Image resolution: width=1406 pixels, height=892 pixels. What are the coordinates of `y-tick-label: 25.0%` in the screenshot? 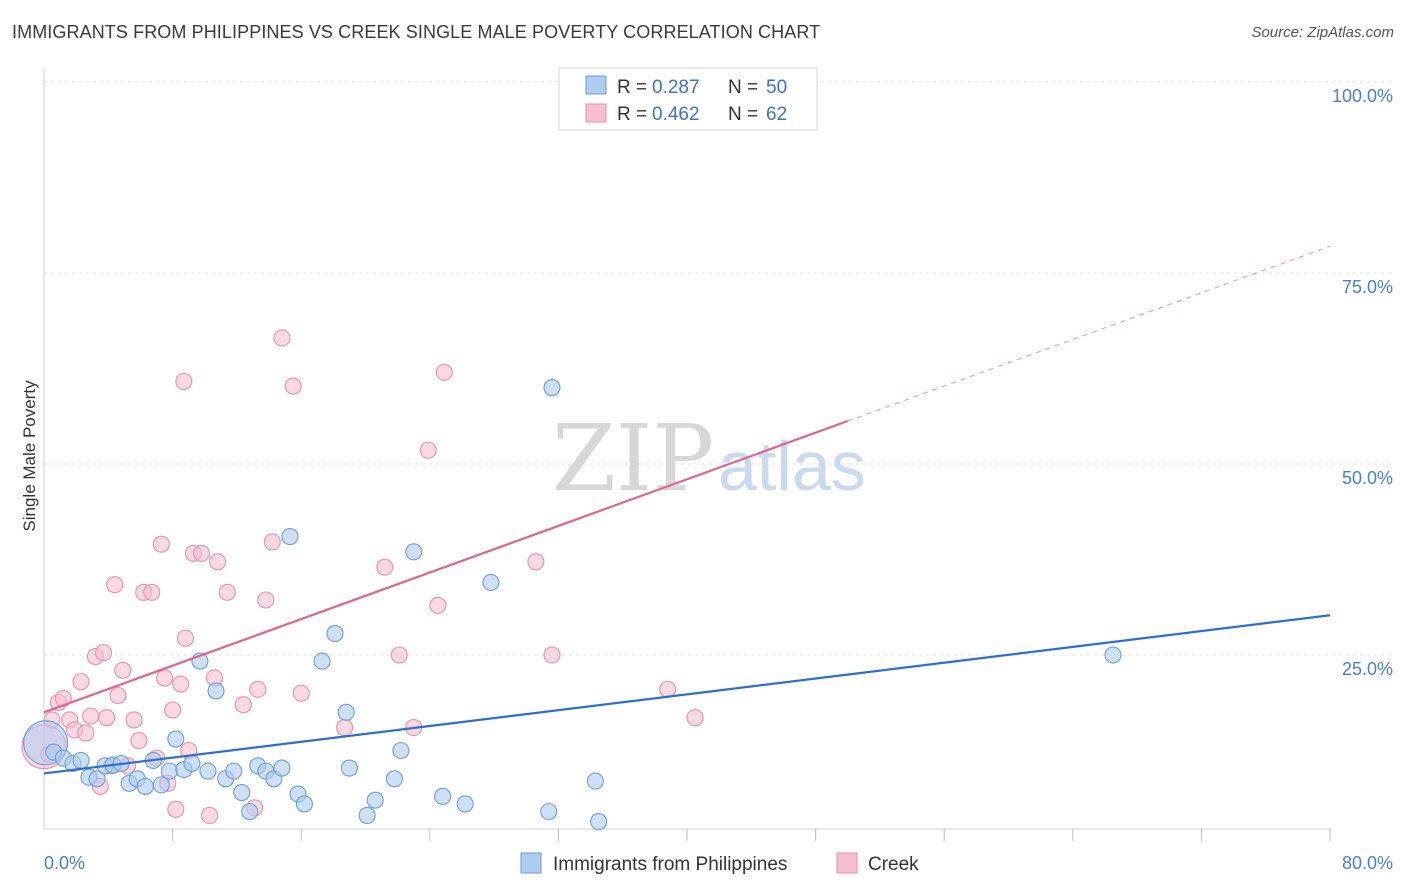 It's located at (1367, 669).